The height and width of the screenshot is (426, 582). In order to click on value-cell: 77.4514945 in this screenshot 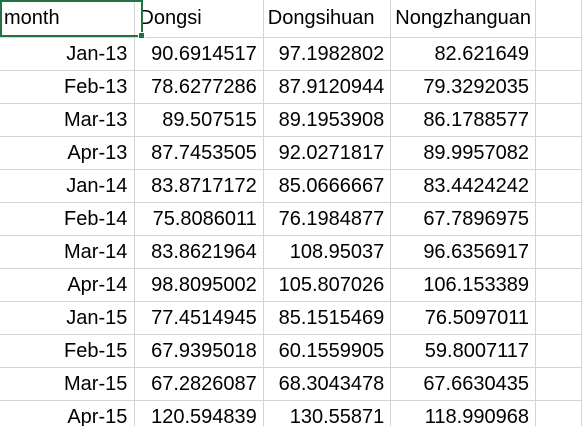, I will do `click(199, 318)`.